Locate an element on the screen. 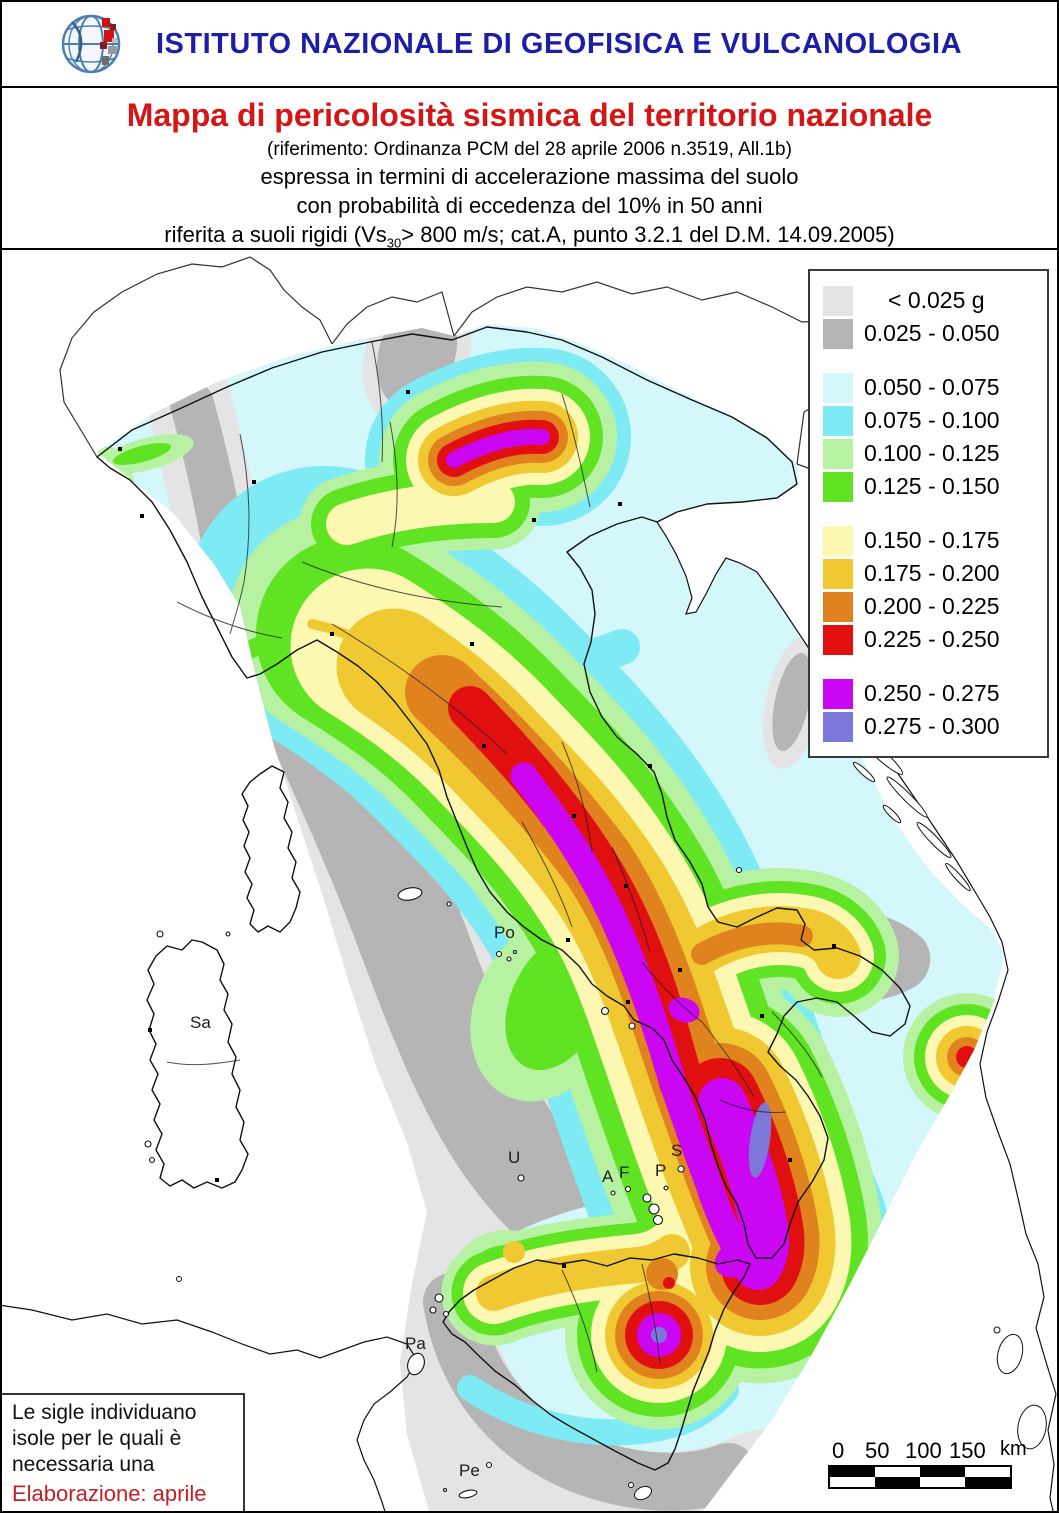 This screenshot has height=1513, width=1059. sicily-outline is located at coordinates (596, 1362).